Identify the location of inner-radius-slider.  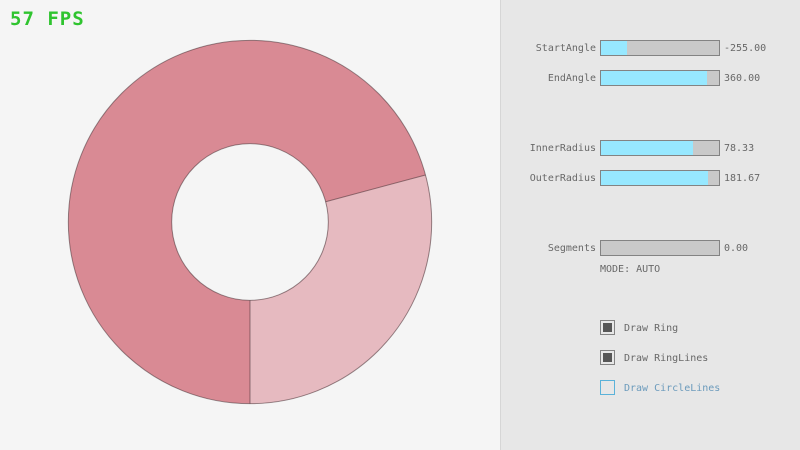
(660, 148).